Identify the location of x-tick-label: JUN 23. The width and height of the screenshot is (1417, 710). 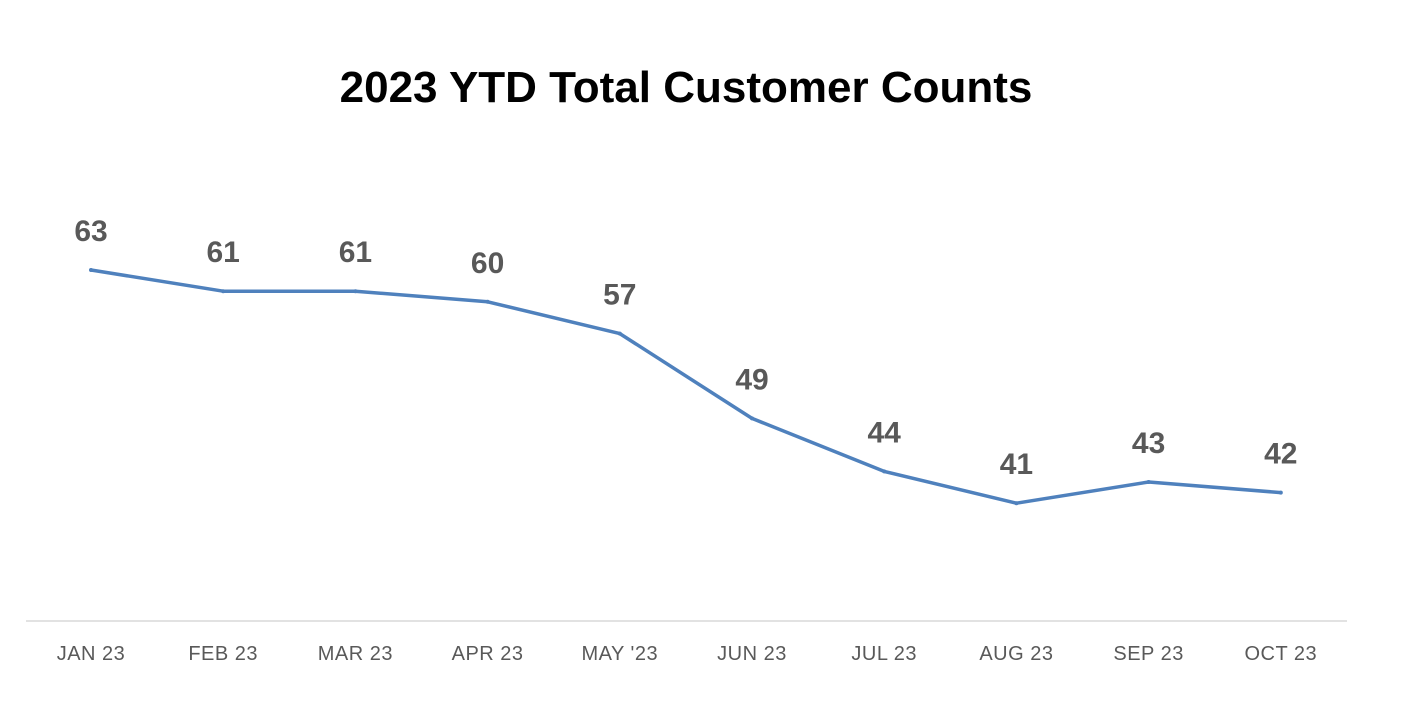
(752, 654).